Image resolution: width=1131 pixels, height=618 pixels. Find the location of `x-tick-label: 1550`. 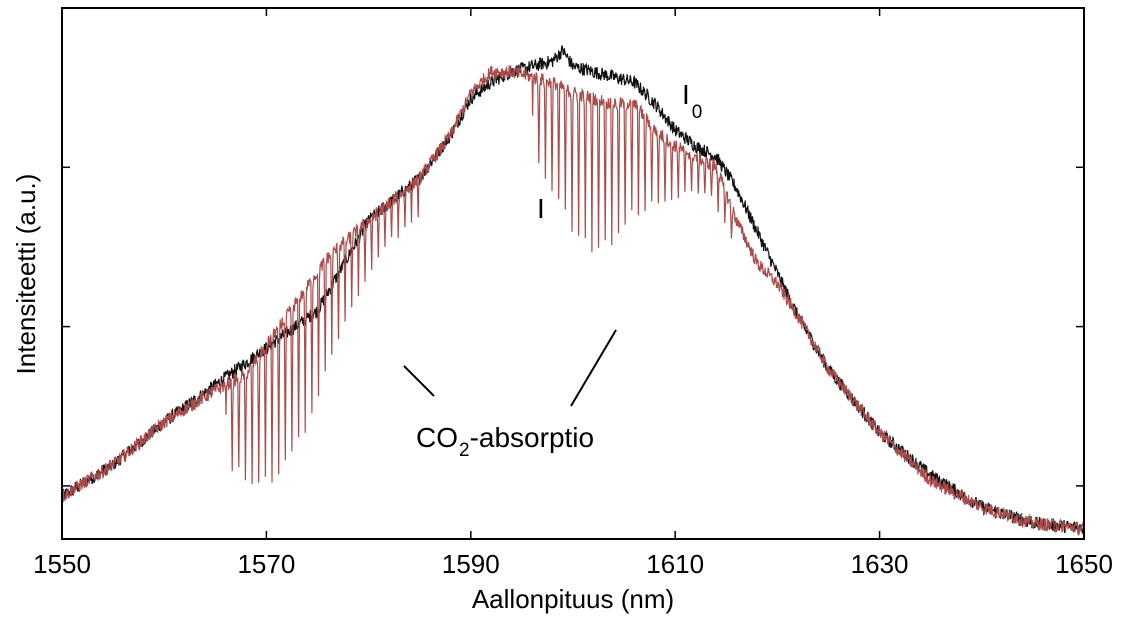

x-tick-label: 1550 is located at coordinates (62, 564).